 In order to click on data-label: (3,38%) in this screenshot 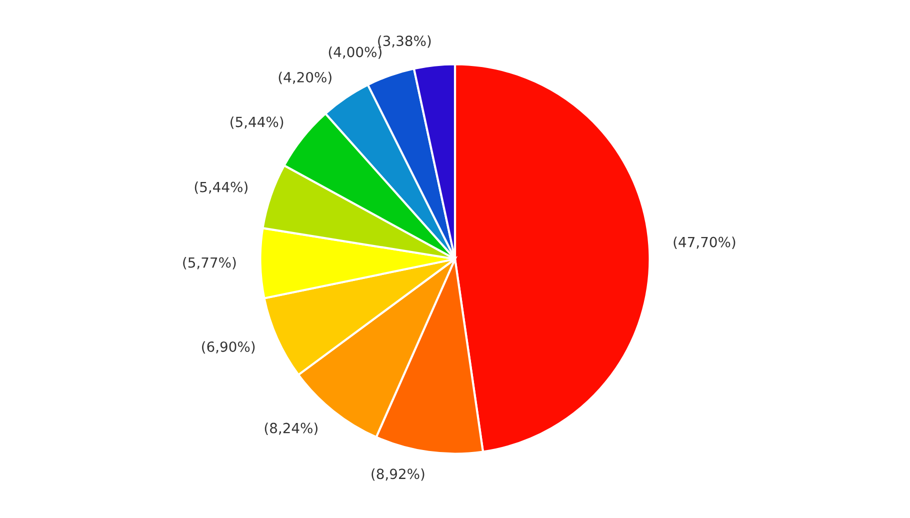, I will do `click(404, 41)`.